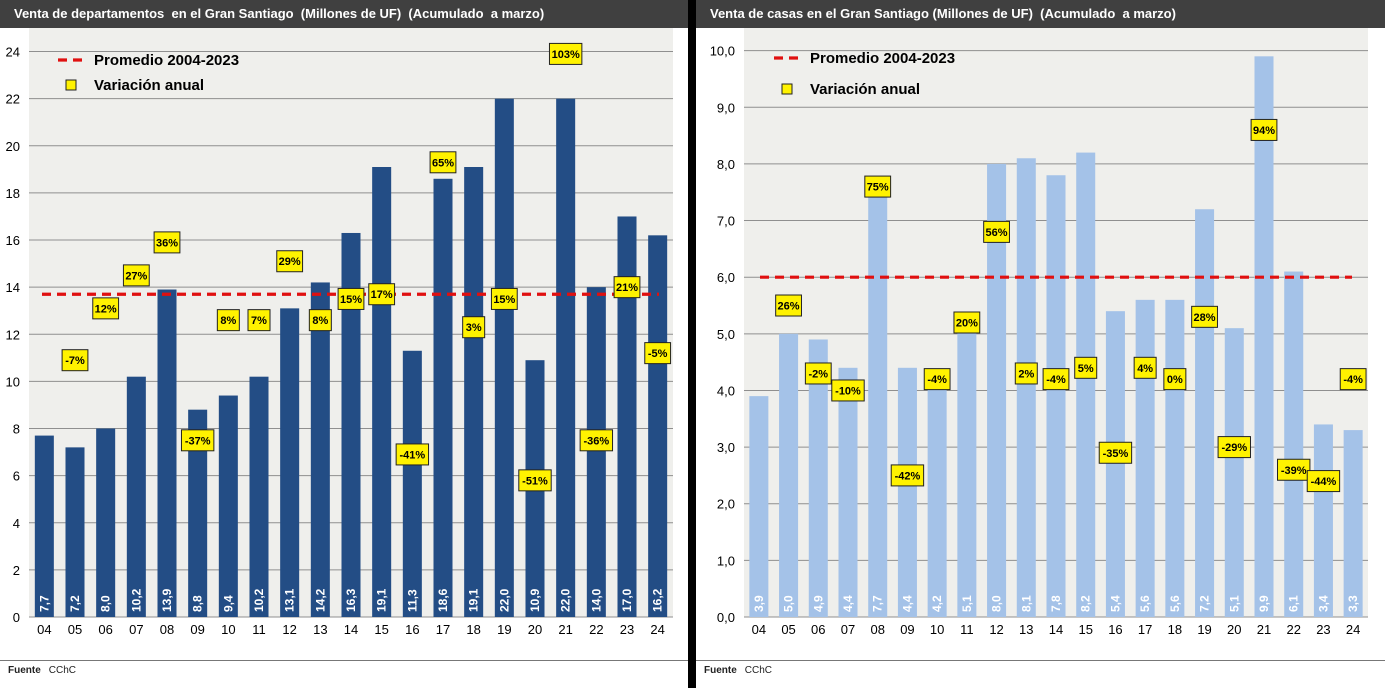 This screenshot has height=688, width=1385. Describe the element at coordinates (1115, 629) in the screenshot. I see `x-tick-label: 16` at that location.